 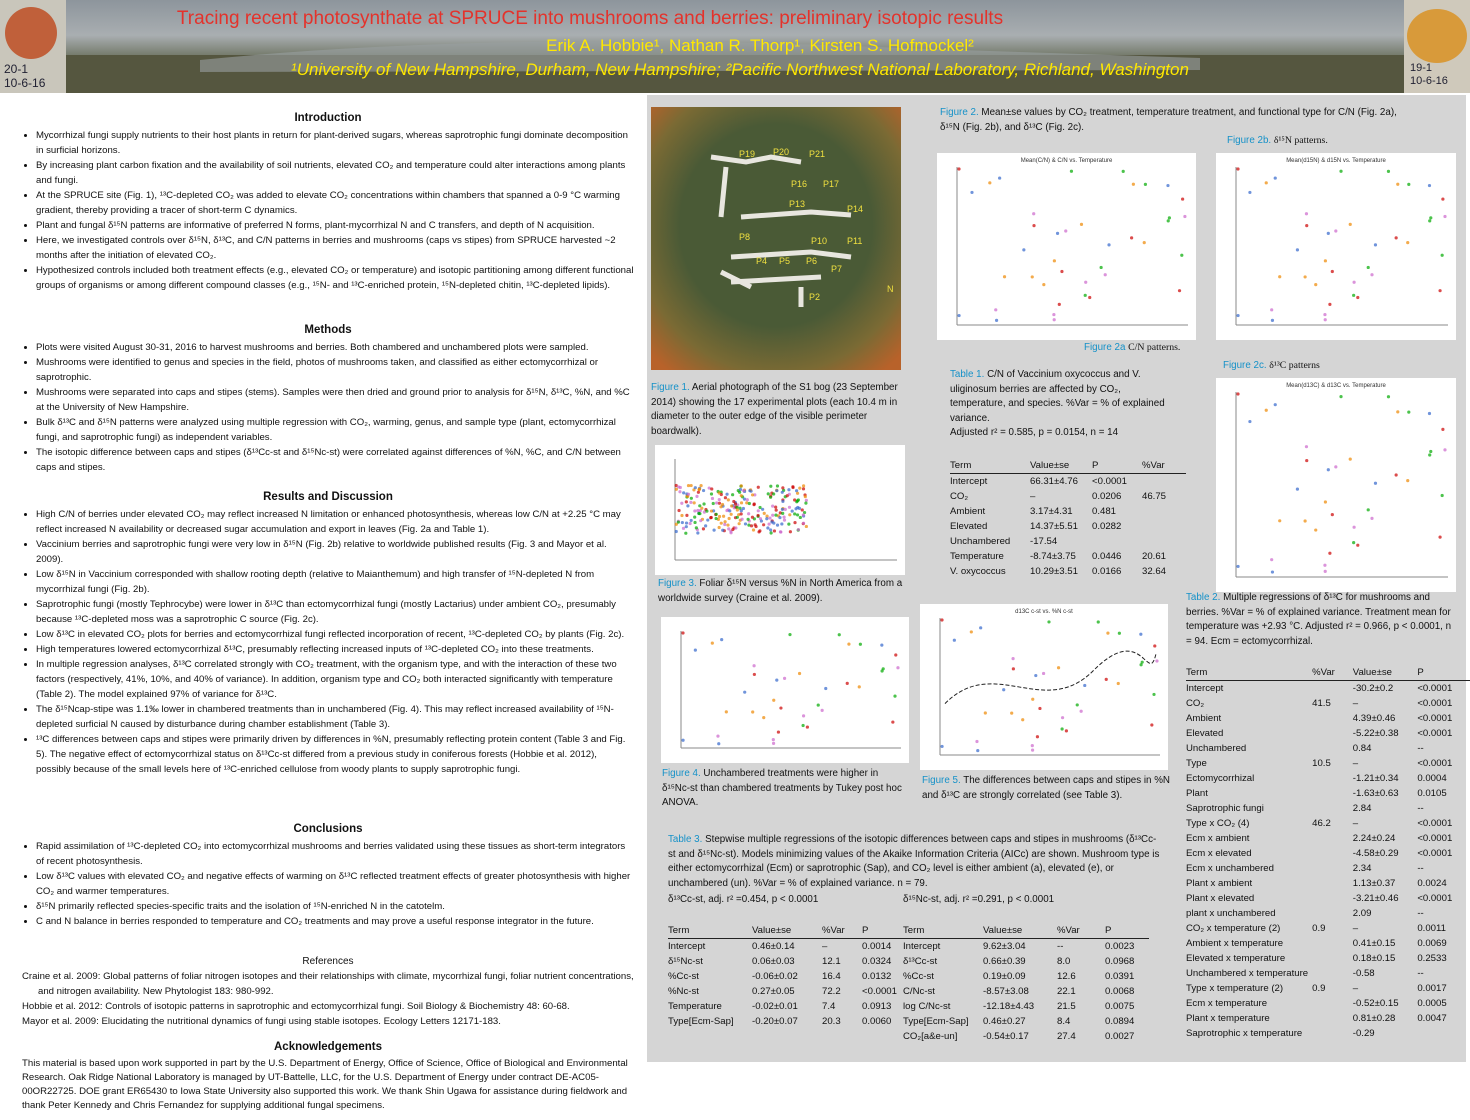 What do you see at coordinates (1300, 140) in the screenshot?
I see `caption-text: δ¹⁵N patterns.` at bounding box center [1300, 140].